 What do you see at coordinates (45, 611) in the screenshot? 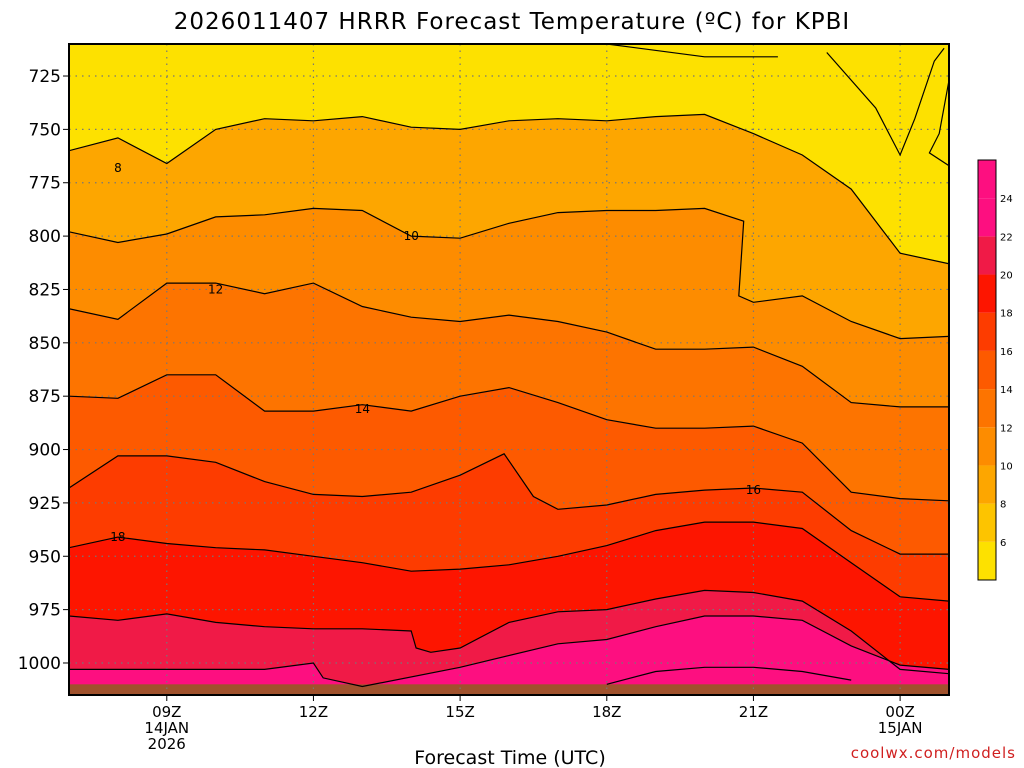
I see `y-tick-label-975: 975` at bounding box center [45, 611].